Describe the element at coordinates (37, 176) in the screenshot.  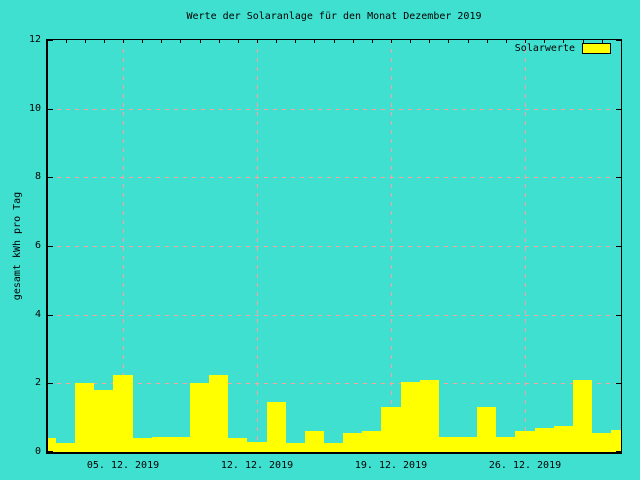
I see `y-tick-label-8: 8` at that location.